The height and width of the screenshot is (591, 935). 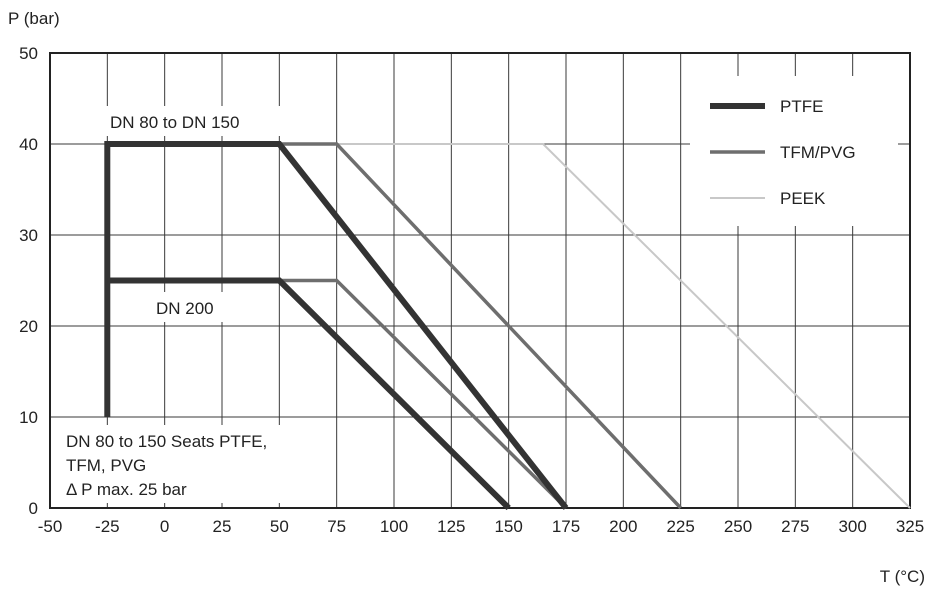 What do you see at coordinates (126, 489) in the screenshot?
I see `annotation-note-line: Δ P max. 25 bar` at bounding box center [126, 489].